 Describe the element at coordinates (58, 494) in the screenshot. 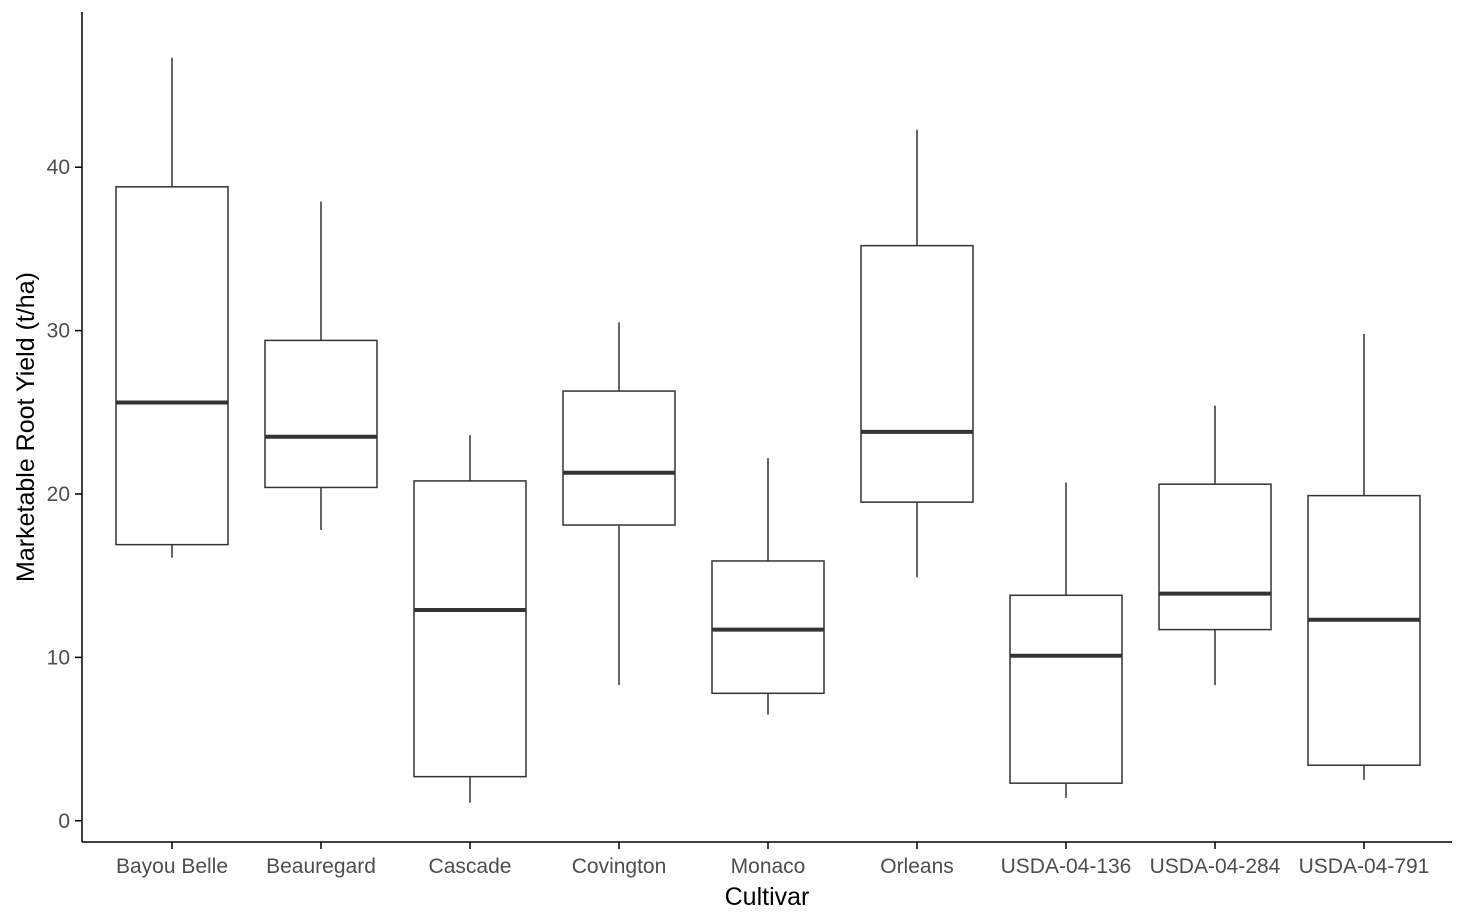

I see `y-tick-label: 20` at that location.